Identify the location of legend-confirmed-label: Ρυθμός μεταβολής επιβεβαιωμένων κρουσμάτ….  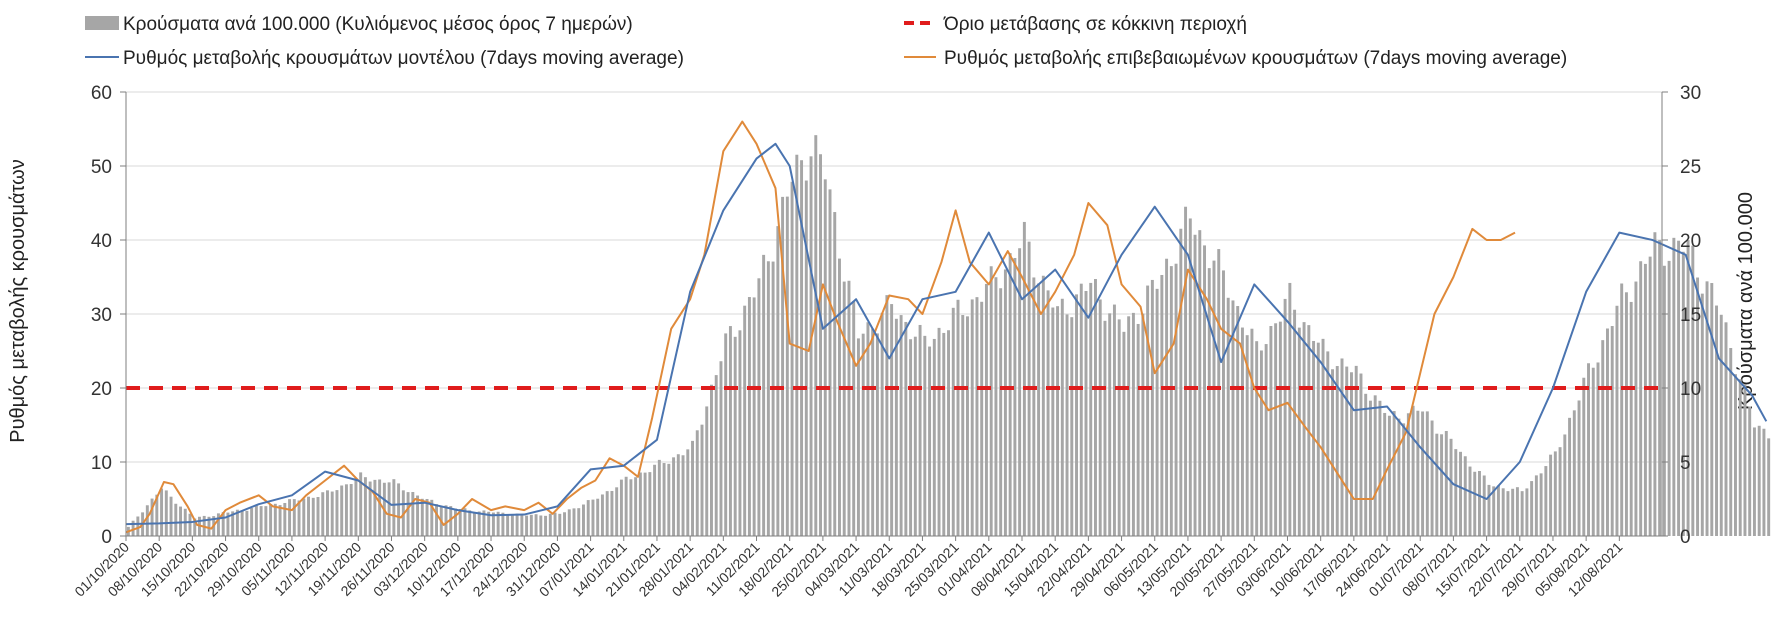
(1255, 58).